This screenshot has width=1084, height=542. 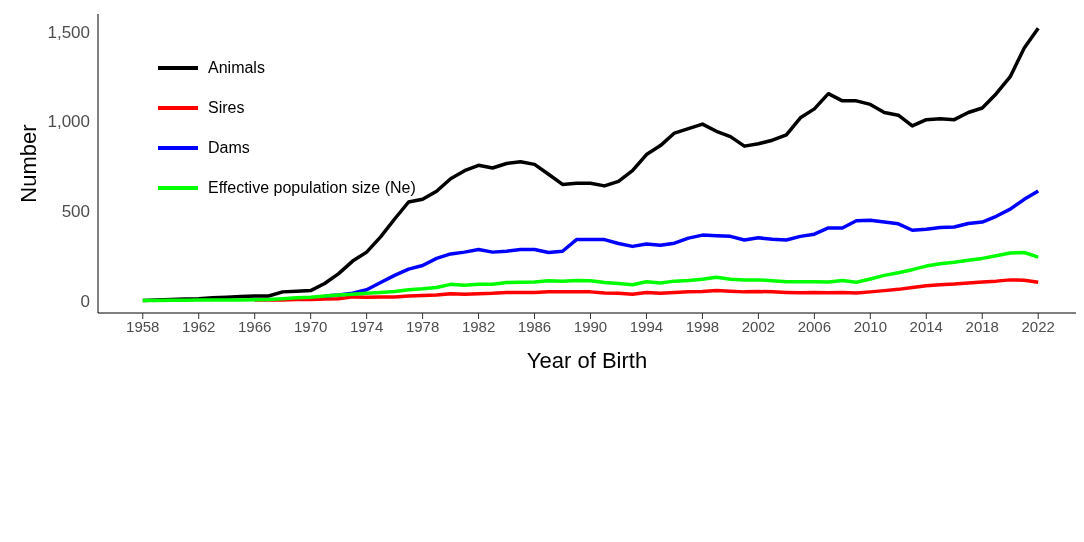 What do you see at coordinates (982, 326) in the screenshot?
I see `x-tick-label: 2018` at bounding box center [982, 326].